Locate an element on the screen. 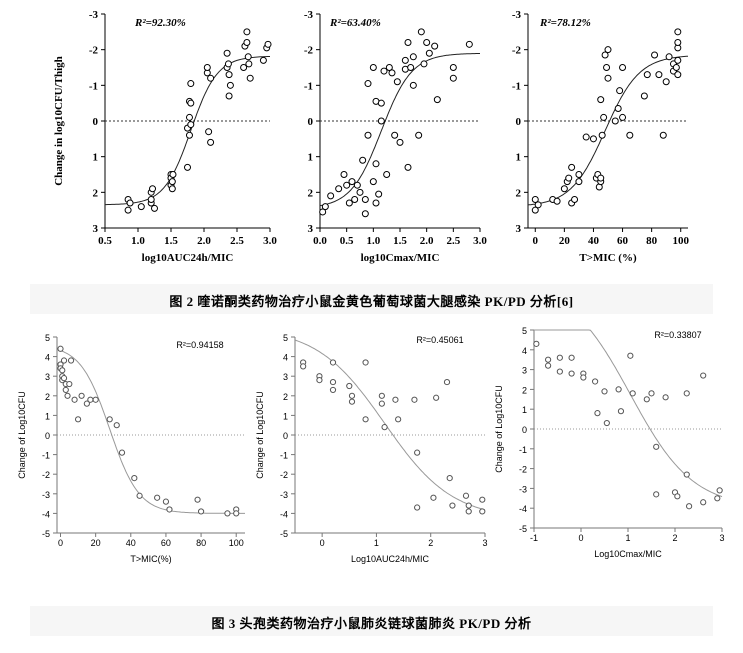  r-squared-label: R²=0.94158 is located at coordinates (199, 345).